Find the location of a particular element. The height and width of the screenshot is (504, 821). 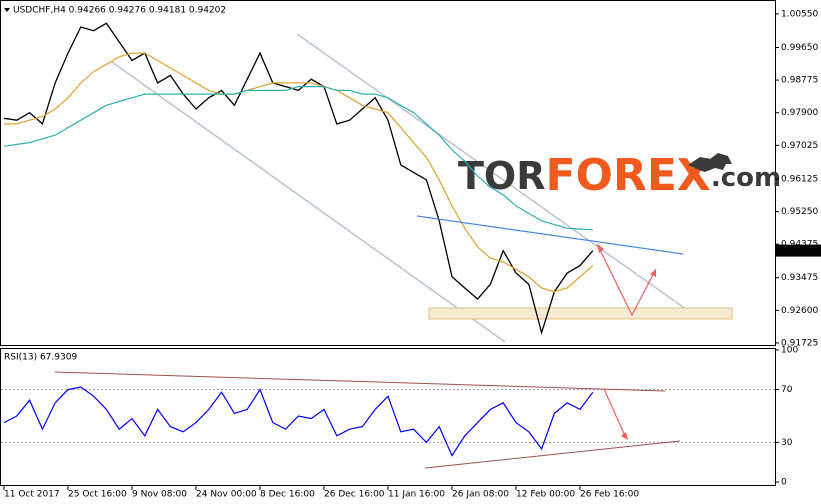

watermark-part: TOR is located at coordinates (502, 176).